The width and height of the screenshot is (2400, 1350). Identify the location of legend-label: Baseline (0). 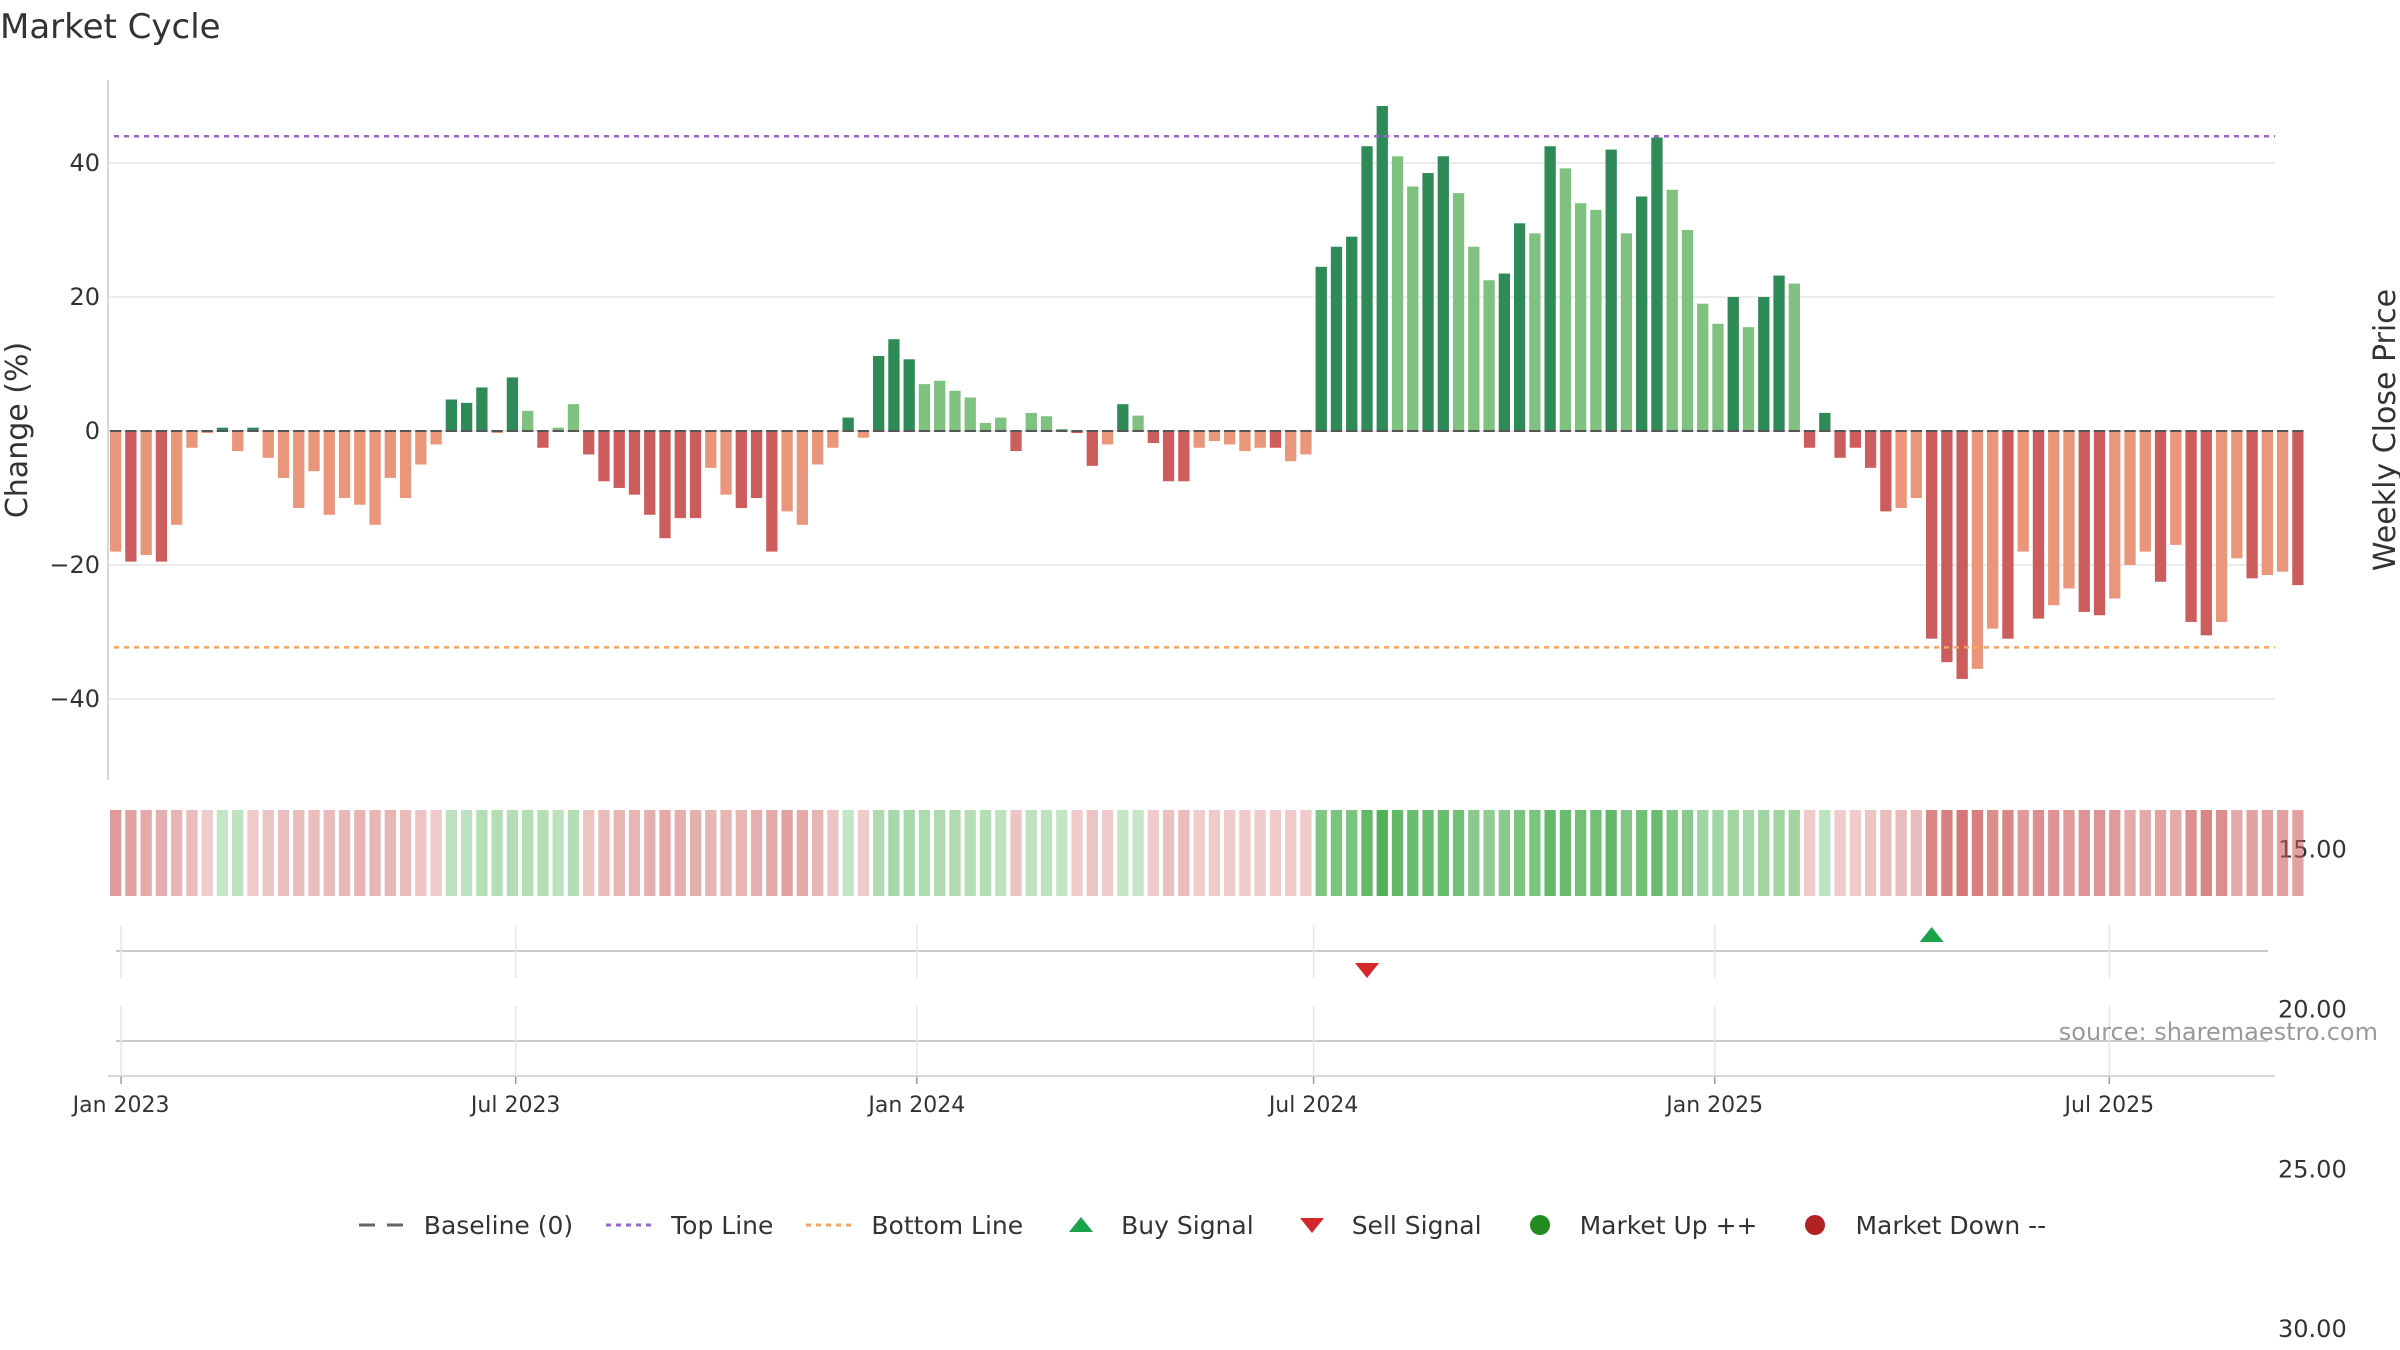
(498, 1225).